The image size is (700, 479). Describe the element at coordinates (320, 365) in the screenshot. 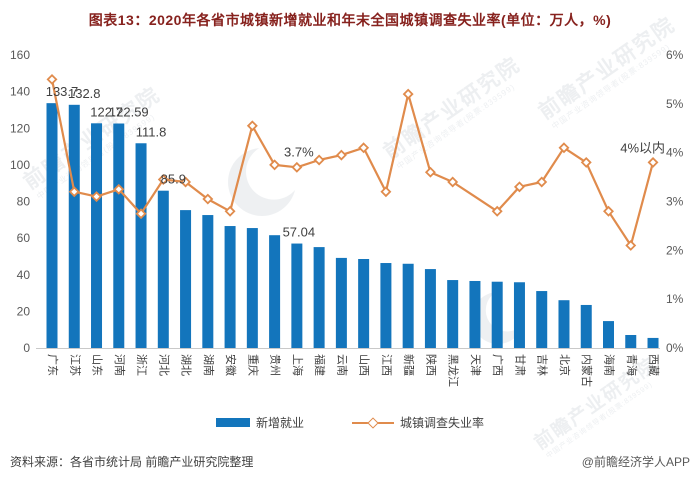

I see `x-axis-label-福建: 福建` at that location.